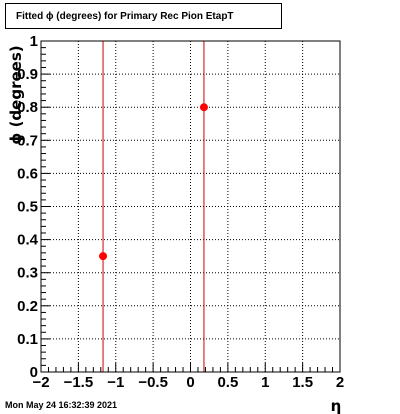 This screenshot has width=400, height=414. I want to click on x-tick-labels: −2 −1.5 −1 −0.5 0 0.5 1 1.5 2, so click(188, 382).